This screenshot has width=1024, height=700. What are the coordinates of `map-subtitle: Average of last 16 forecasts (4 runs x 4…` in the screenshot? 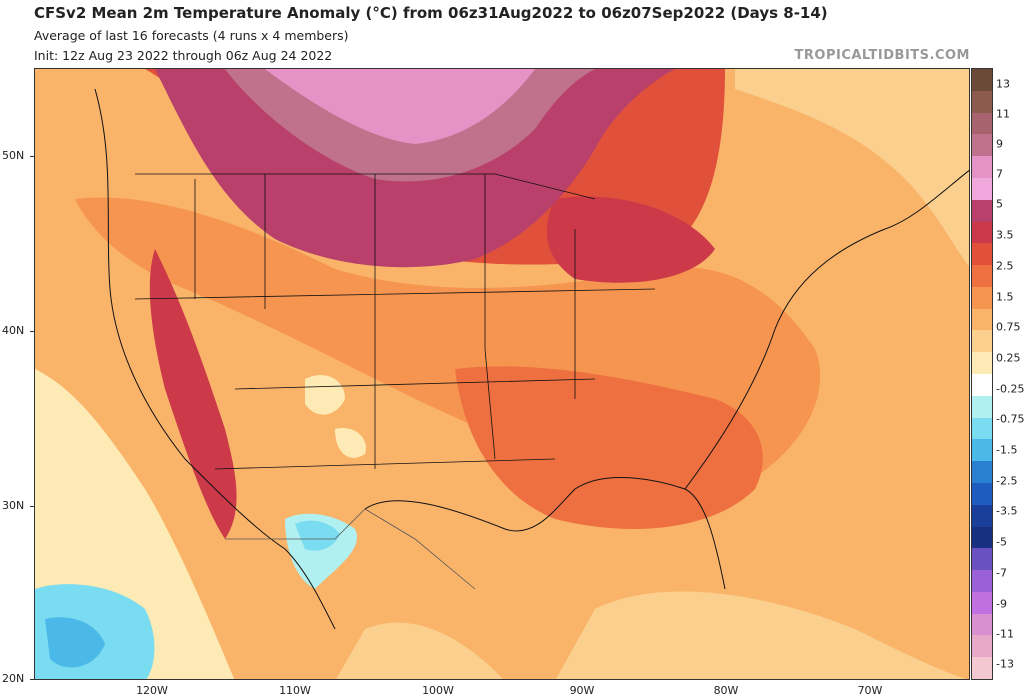 It's located at (191, 35).